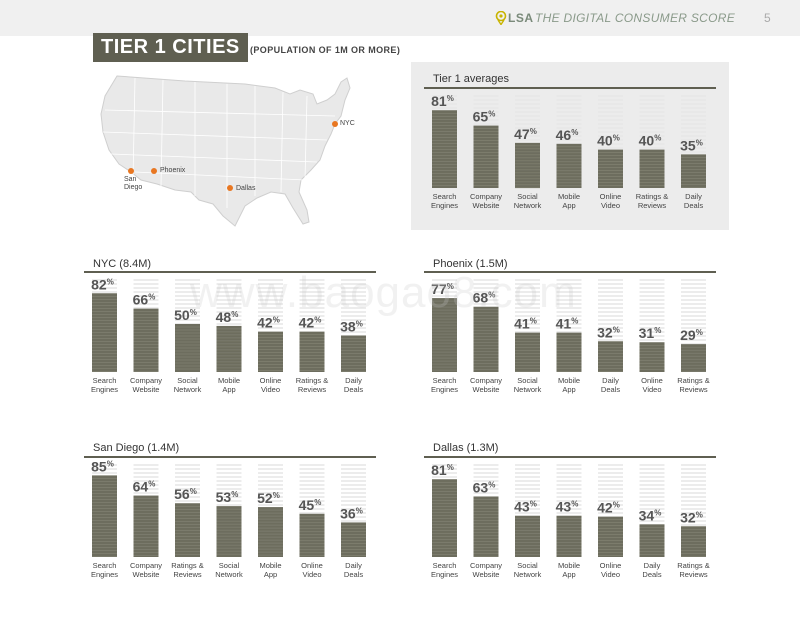 This screenshot has width=800, height=619. I want to click on page-number: 5, so click(767, 18).